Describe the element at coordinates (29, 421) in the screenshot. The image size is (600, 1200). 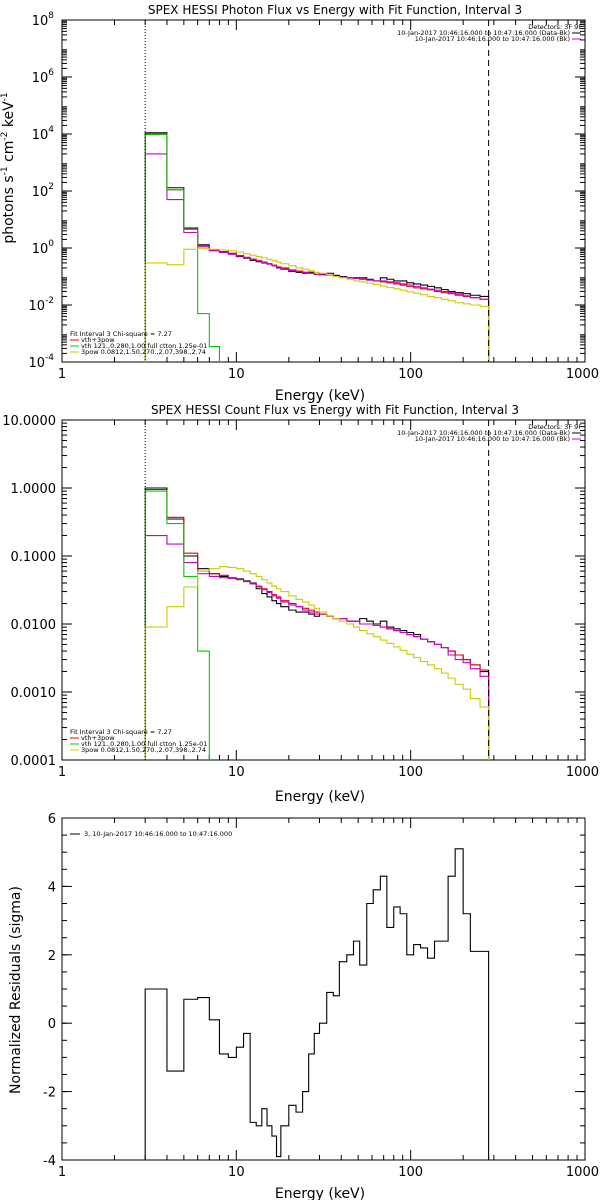
I see `y-tick-label: 10.0000` at that location.